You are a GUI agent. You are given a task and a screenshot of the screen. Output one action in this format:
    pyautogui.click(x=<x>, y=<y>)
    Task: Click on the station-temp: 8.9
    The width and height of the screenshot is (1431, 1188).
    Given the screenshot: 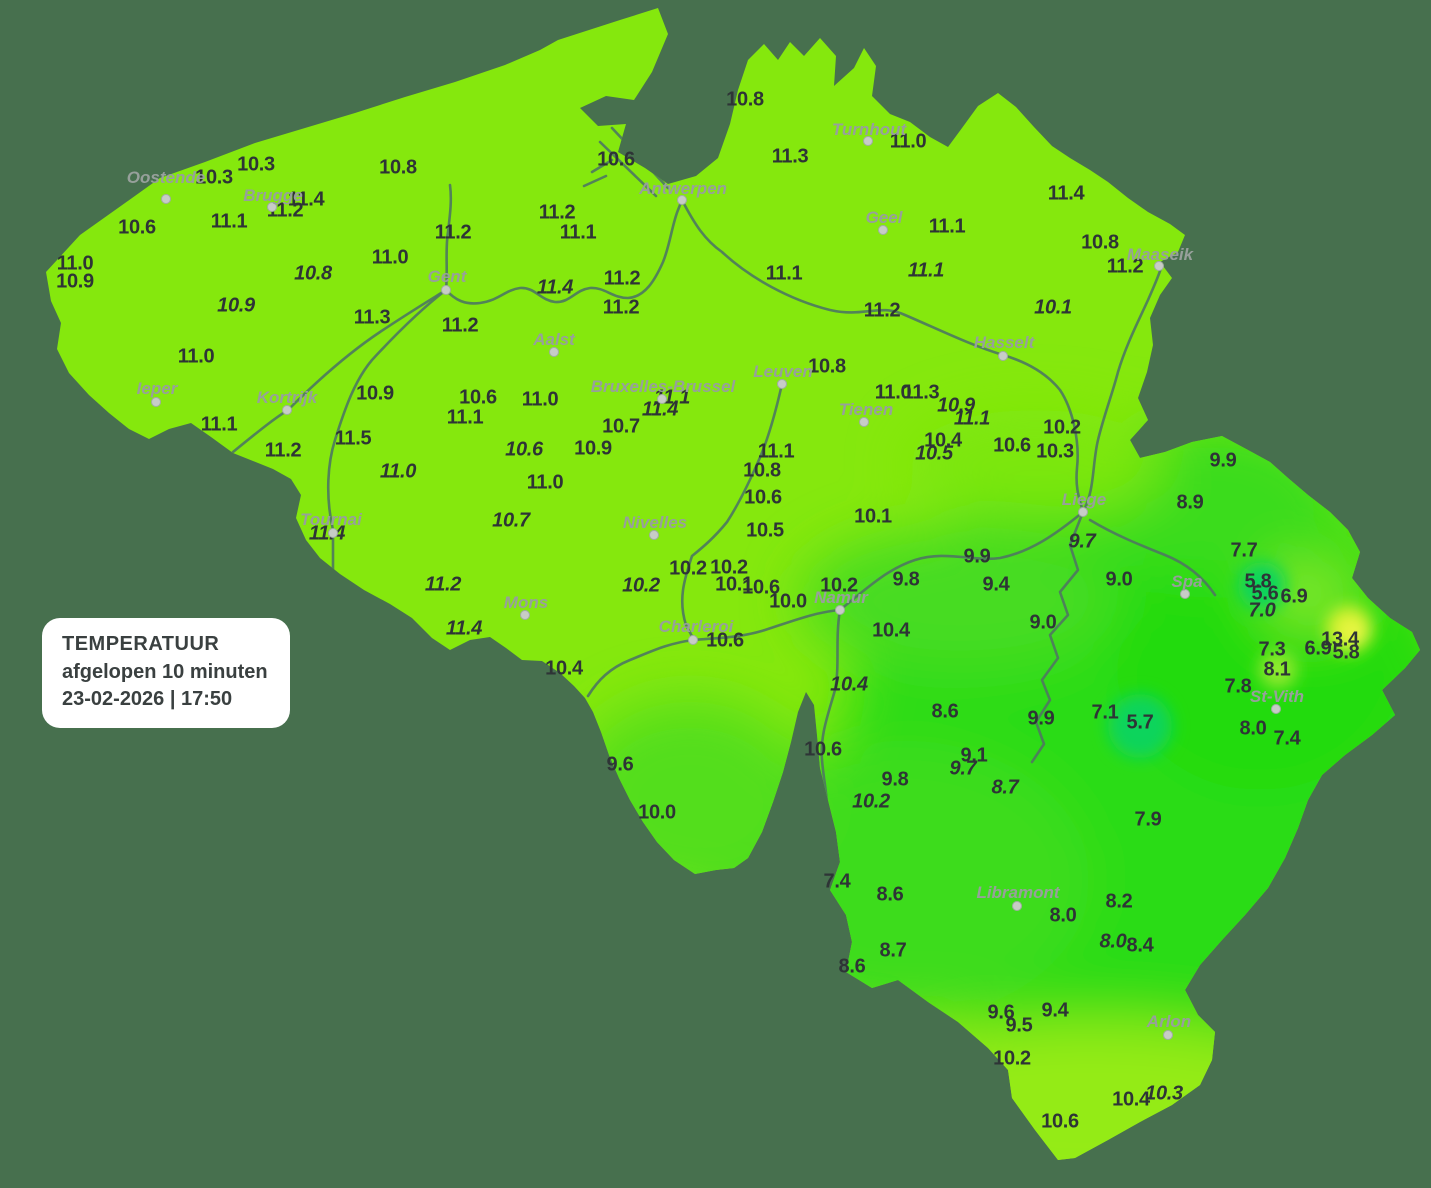 What is the action you would take?
    pyautogui.click(x=1190, y=502)
    